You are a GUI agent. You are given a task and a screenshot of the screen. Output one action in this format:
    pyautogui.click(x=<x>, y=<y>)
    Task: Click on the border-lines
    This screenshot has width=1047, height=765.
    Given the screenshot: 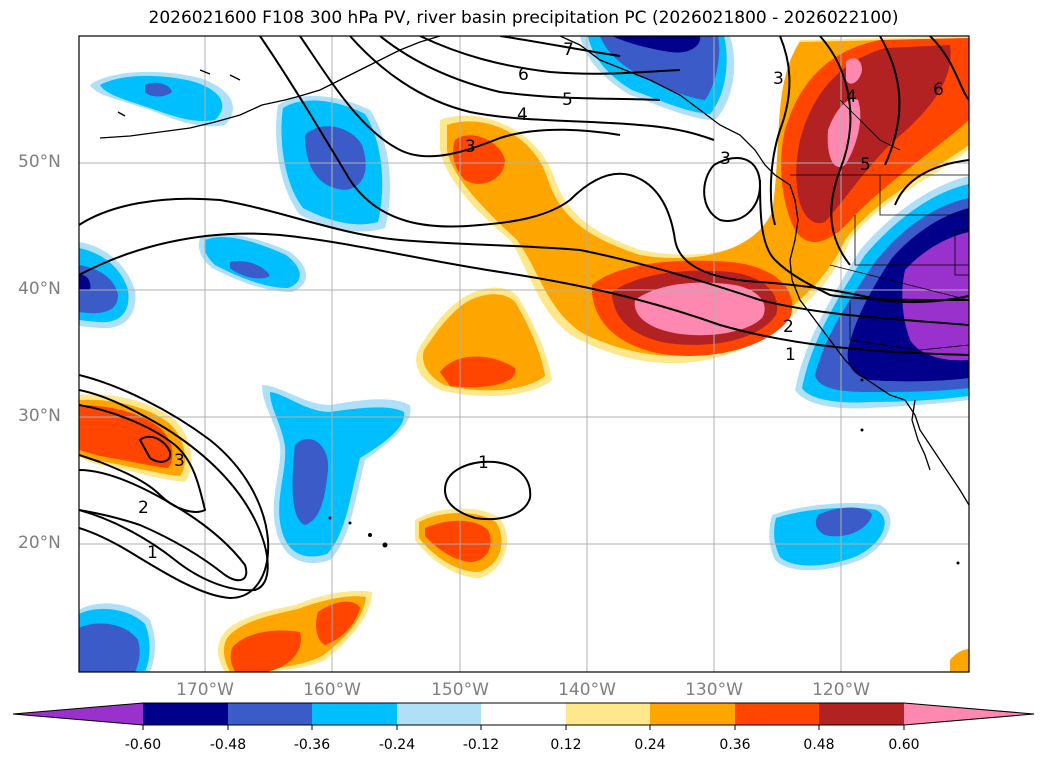 What is the action you would take?
    pyautogui.click(x=879, y=225)
    